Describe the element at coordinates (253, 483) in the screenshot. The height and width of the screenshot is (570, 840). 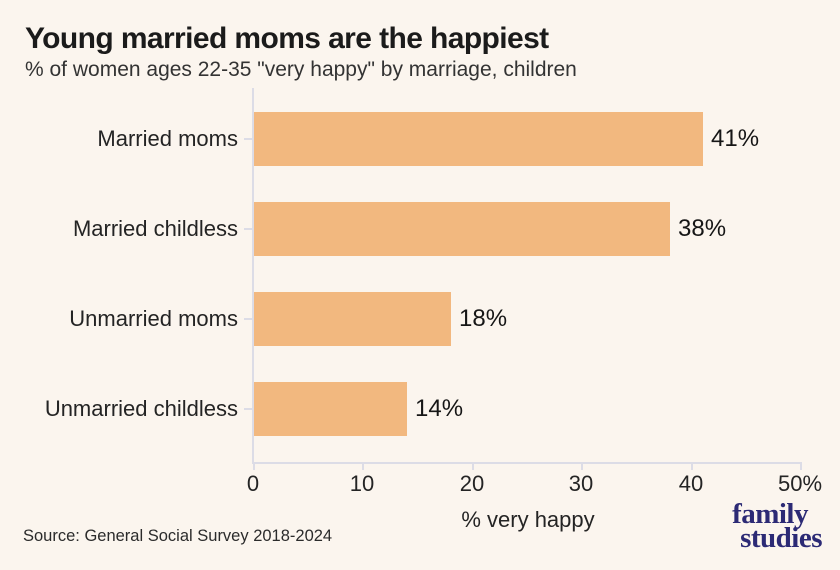
I see `x-tick-label: 0` at that location.